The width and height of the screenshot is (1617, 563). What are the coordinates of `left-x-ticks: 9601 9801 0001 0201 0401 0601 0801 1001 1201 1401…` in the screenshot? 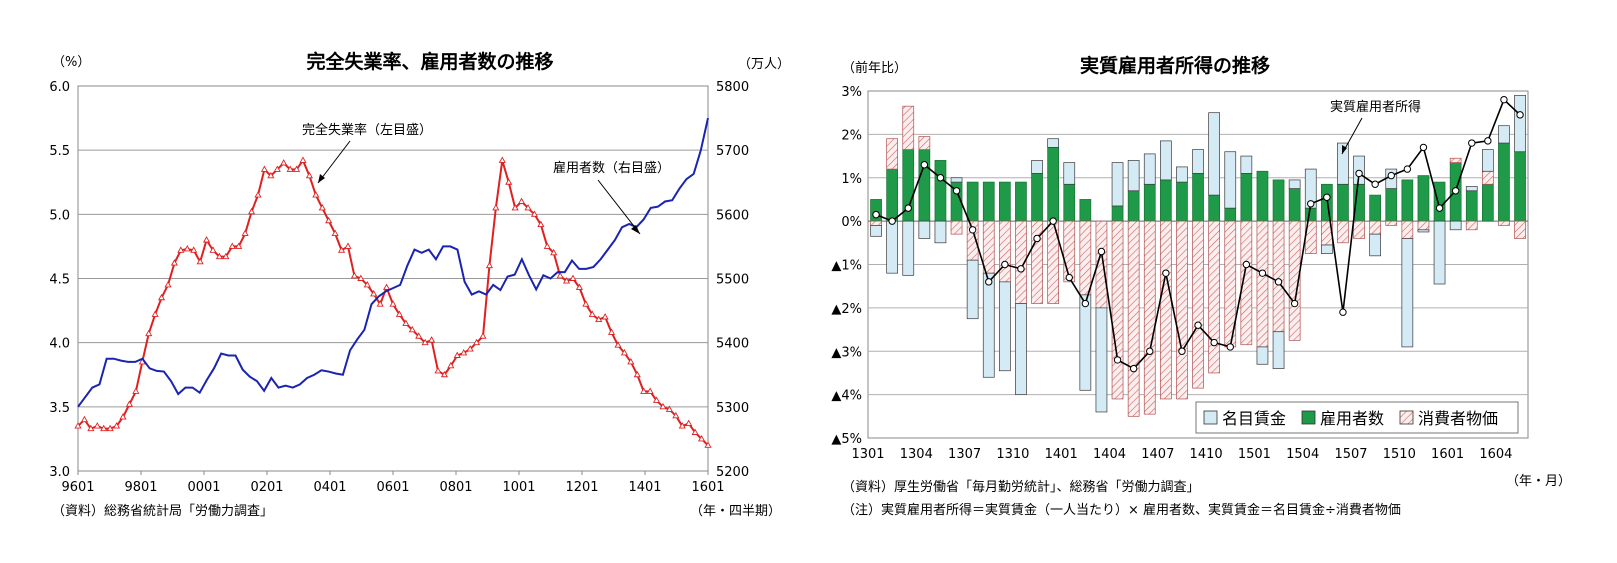 It's located at (393, 483).